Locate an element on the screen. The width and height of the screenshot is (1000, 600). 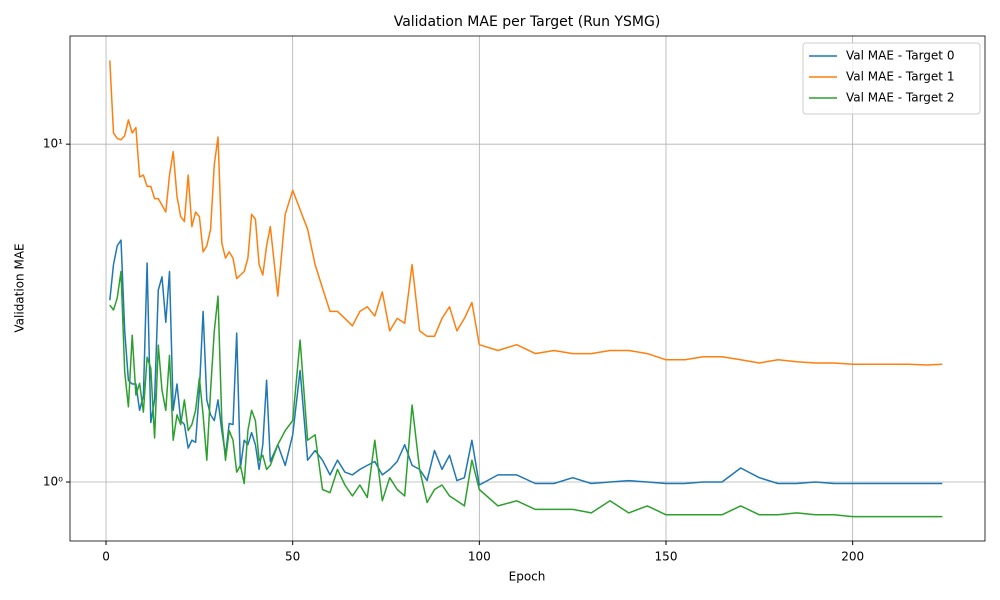
x-tick-label: 50 is located at coordinates (292, 557).